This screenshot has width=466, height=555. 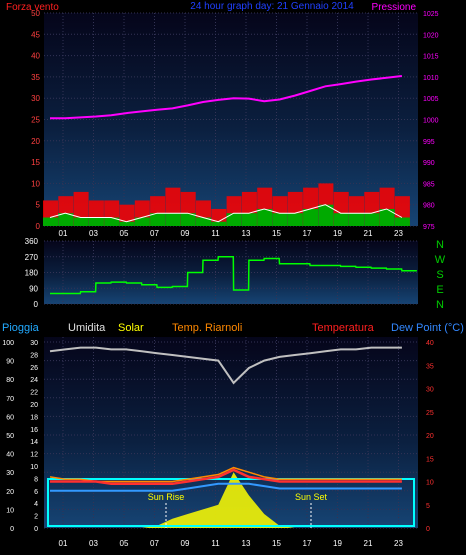 What do you see at coordinates (427, 328) in the screenshot?
I see `legend-dew-point: Dew Point (°C)` at bounding box center [427, 328].